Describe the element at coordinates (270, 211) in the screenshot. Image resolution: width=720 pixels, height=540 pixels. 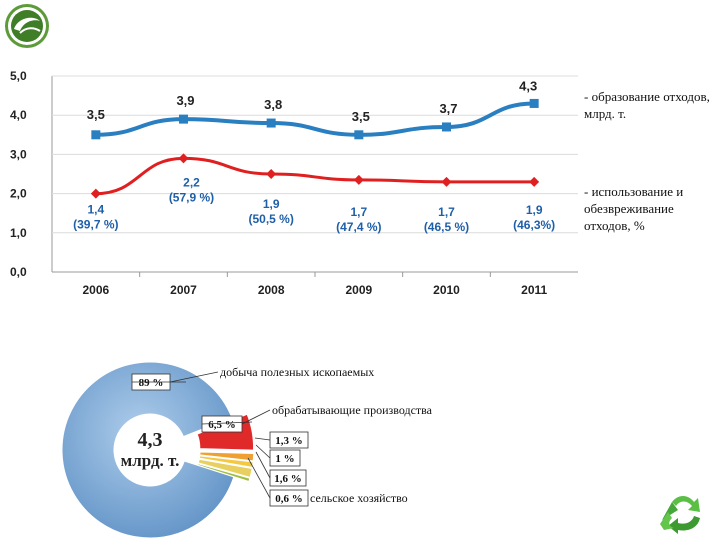
I see `data-label: 1,9 (50,5 %)` at that location.